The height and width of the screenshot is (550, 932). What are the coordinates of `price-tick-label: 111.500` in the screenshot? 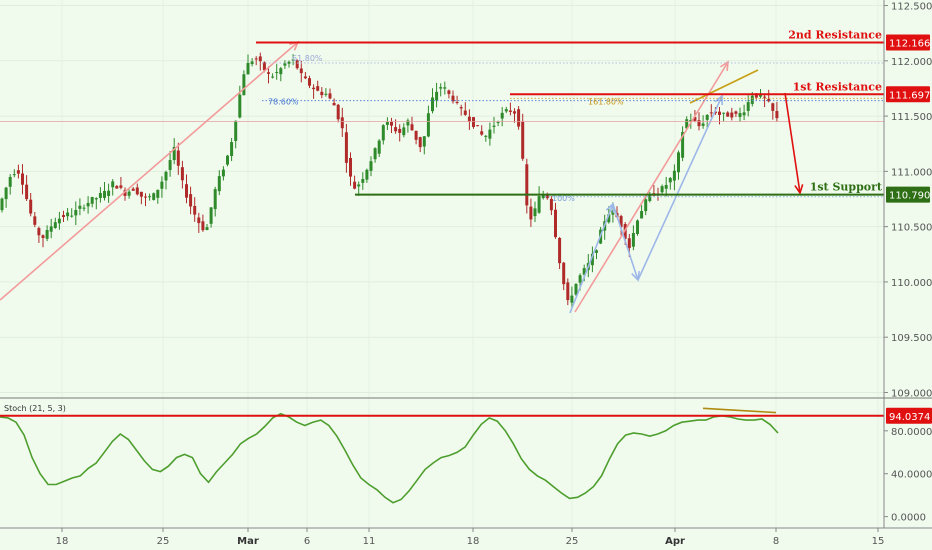 It's located at (911, 117).